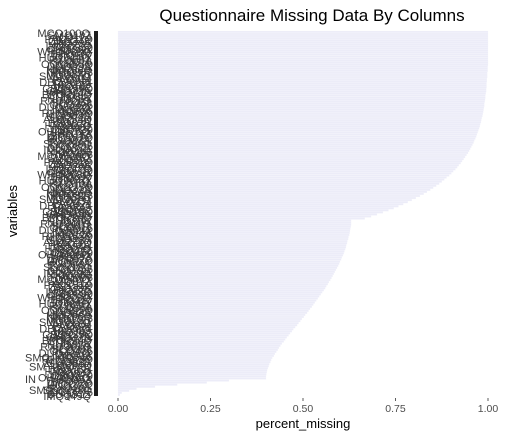  Describe the element at coordinates (71, 233) in the screenshot. I see `variable-label: IMQ989` at that location.